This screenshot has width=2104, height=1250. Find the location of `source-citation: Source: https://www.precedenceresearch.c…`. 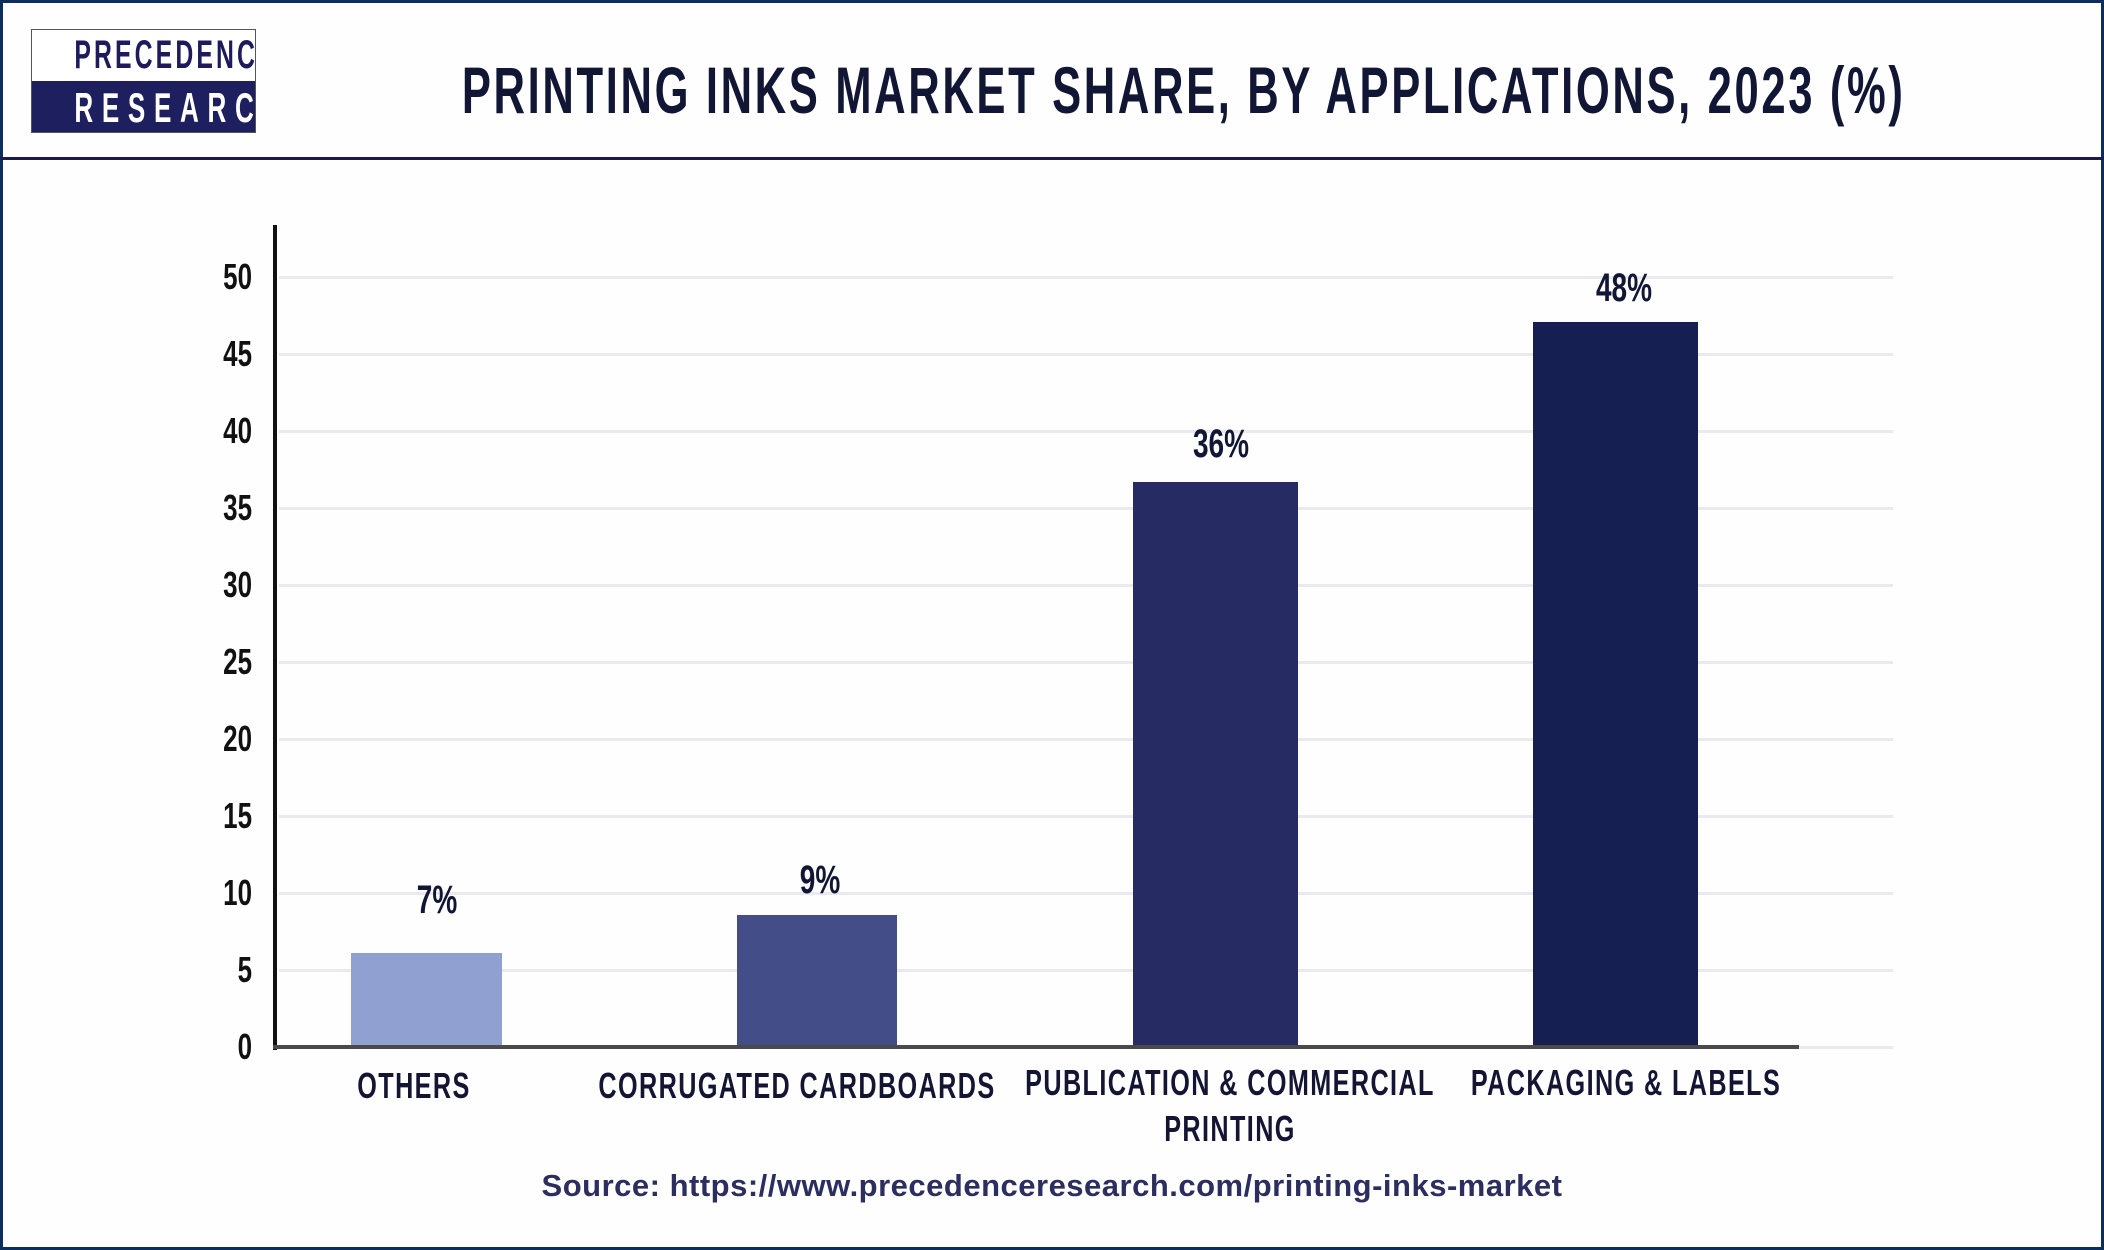

source-citation: Source: https://www.precedenceresearch.c… is located at coordinates (1052, 1185).